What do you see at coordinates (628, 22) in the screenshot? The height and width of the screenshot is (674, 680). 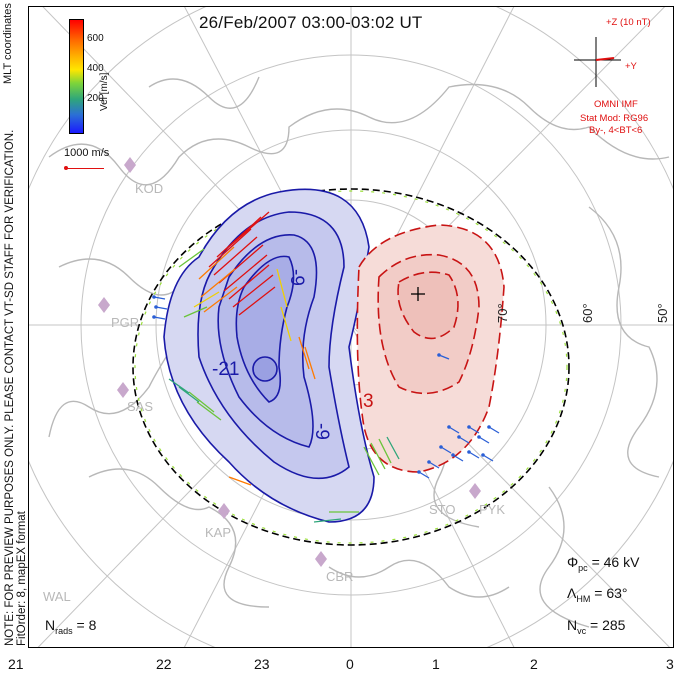 I see `imf-z-label: +Z (10 nT)` at bounding box center [628, 22].